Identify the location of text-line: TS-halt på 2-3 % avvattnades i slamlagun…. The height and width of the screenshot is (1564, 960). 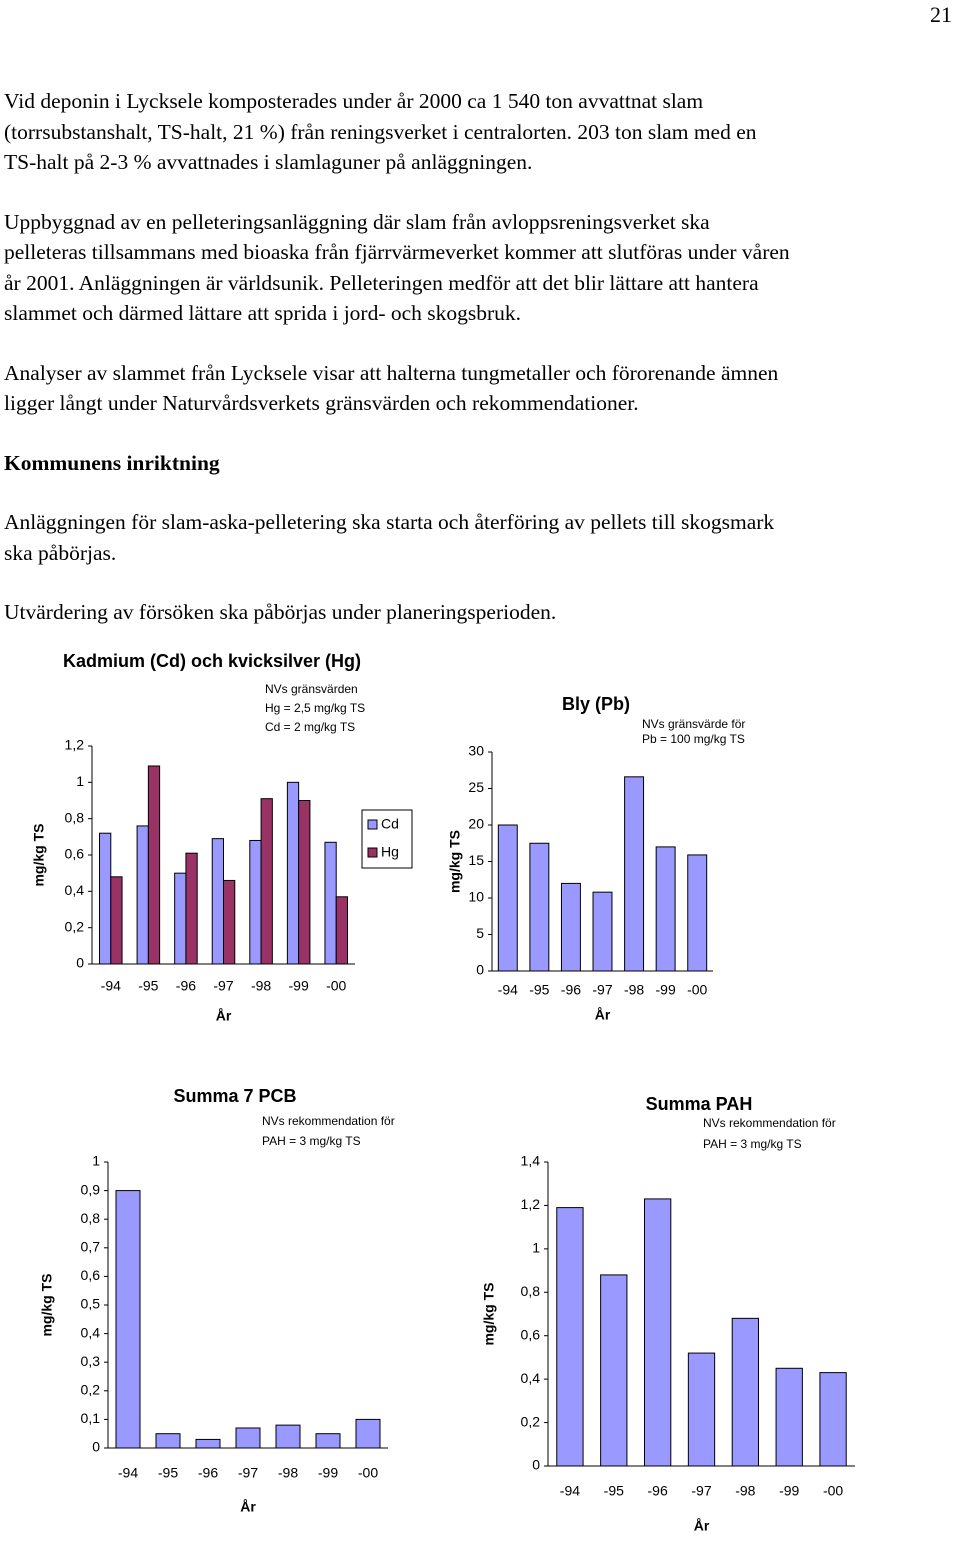
(268, 162).